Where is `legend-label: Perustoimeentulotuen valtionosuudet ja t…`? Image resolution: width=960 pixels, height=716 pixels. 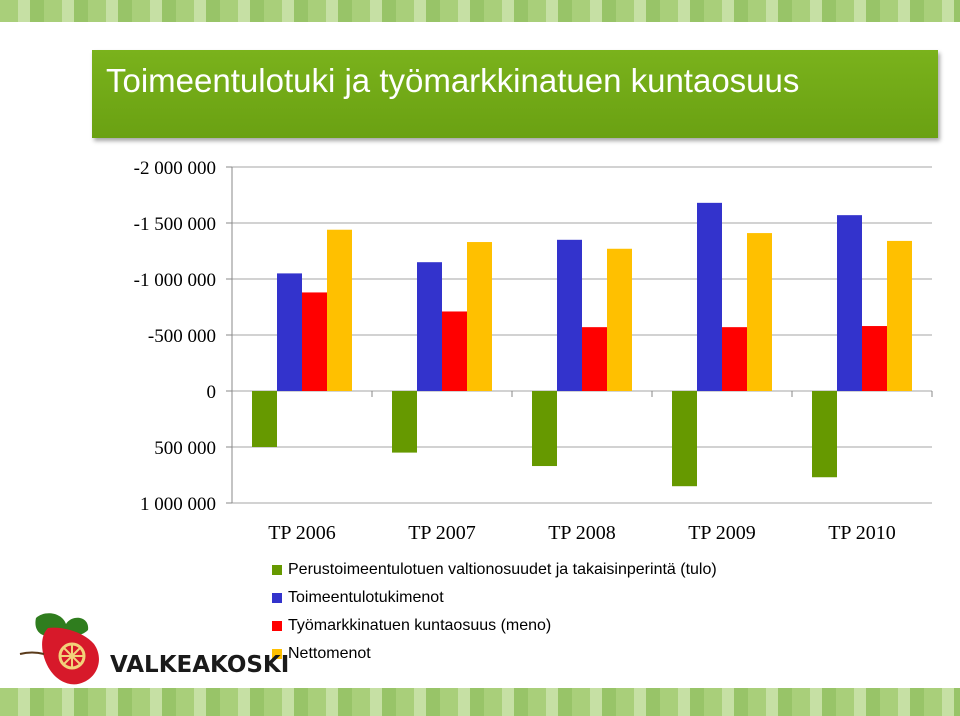
legend-label: Perustoimeentulotuen valtionosuudet ja t… is located at coordinates (502, 569).